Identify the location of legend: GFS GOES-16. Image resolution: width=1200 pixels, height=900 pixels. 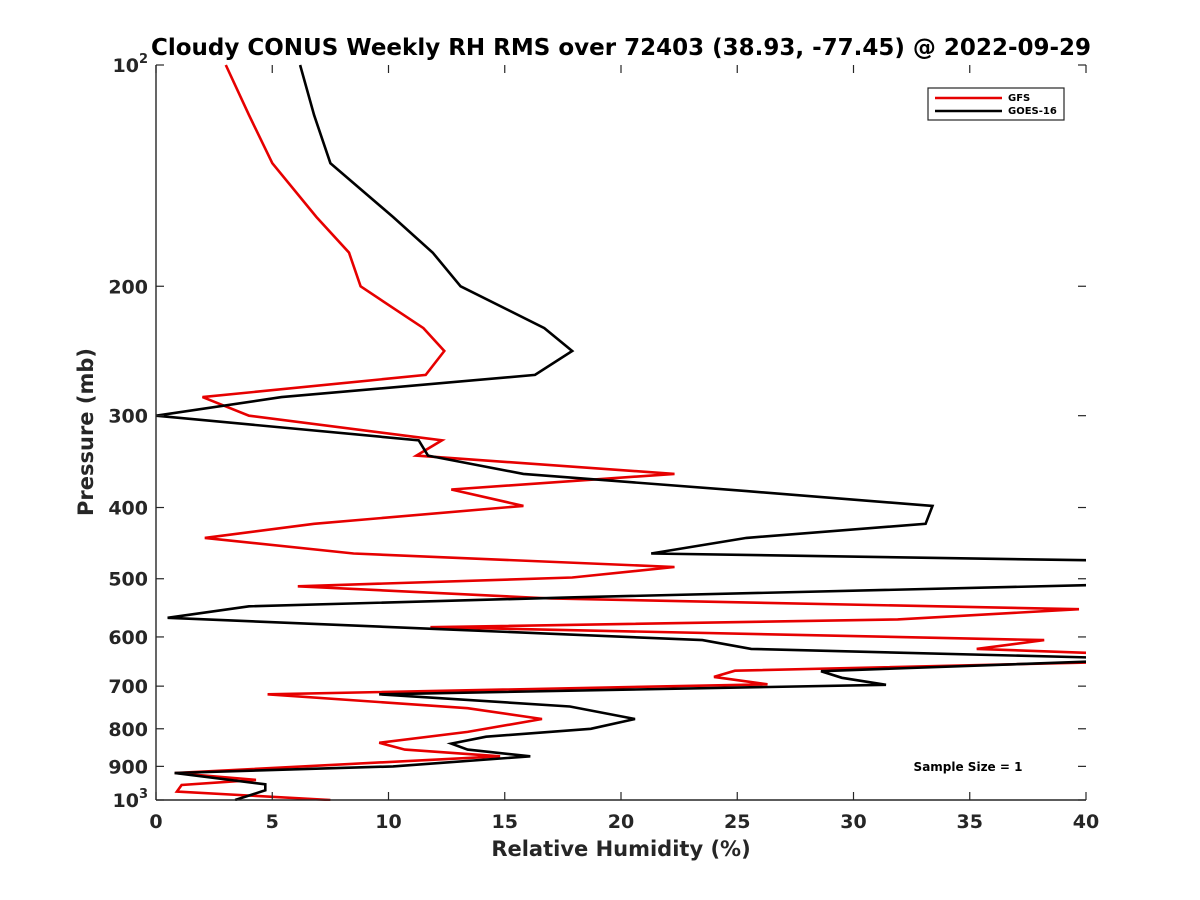
(996, 104).